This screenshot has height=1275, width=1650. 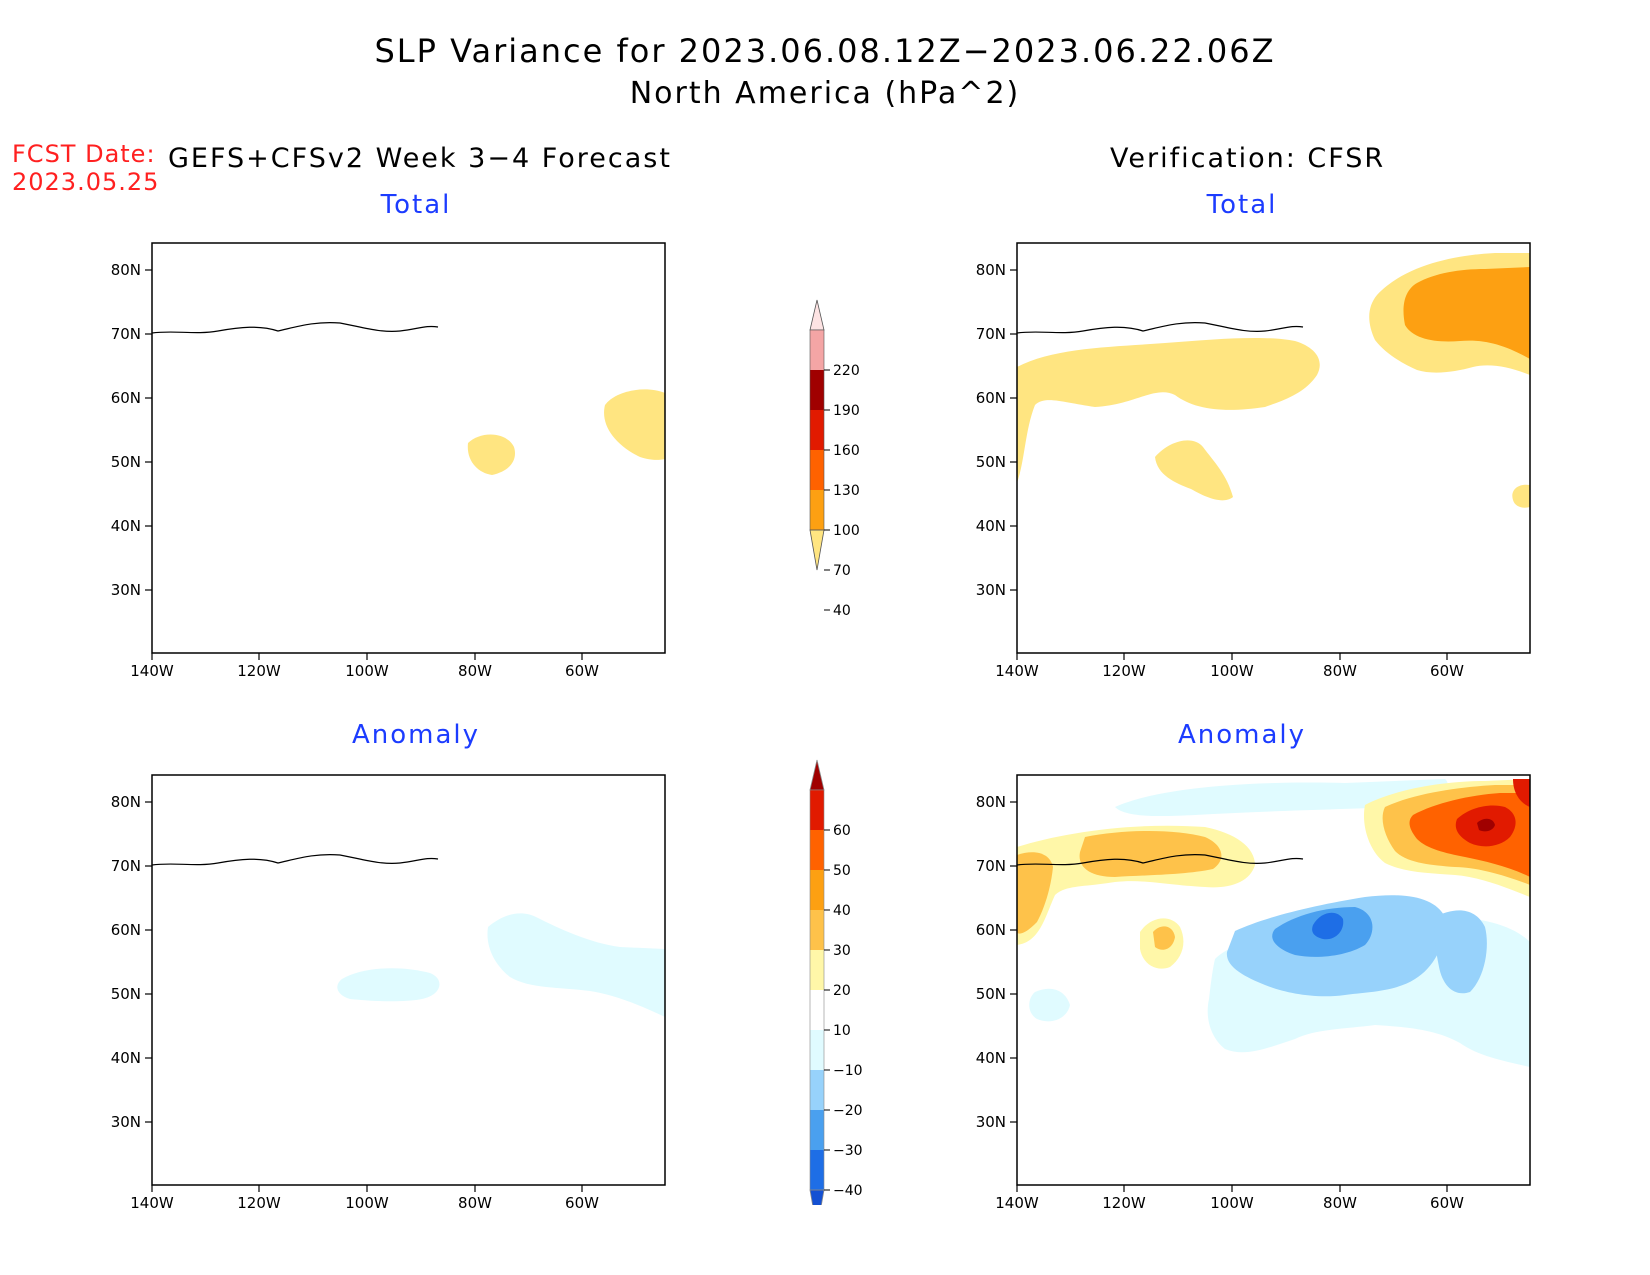 I want to click on colorbar-label: −40, so click(x=848, y=1191).